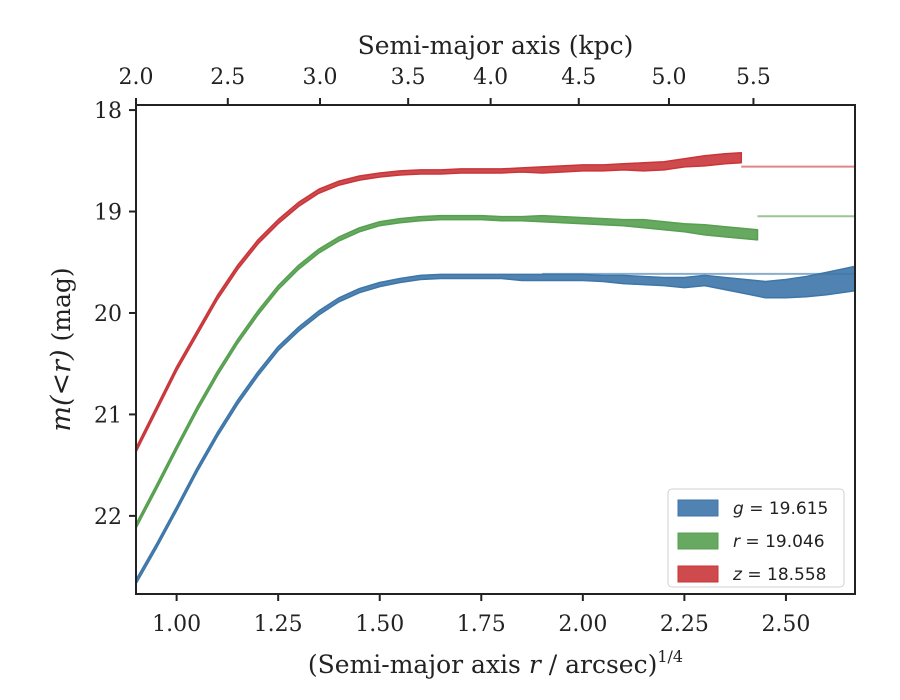  What do you see at coordinates (108, 314) in the screenshot?
I see `y-tick-label: 20` at bounding box center [108, 314].